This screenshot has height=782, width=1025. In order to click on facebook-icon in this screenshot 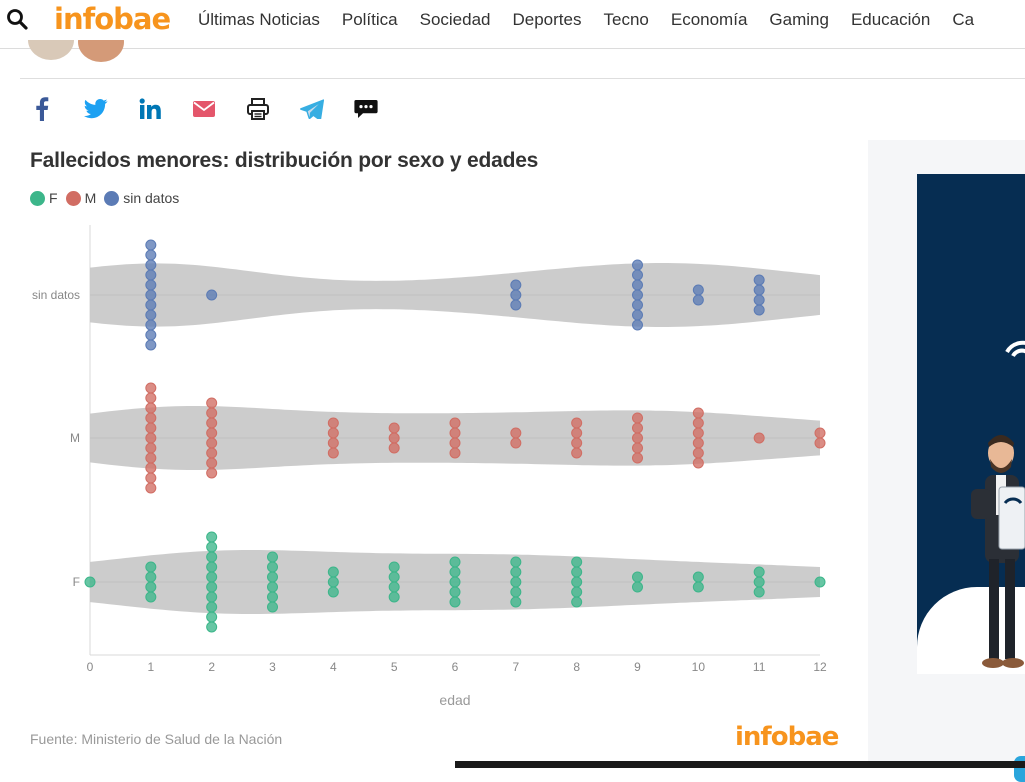, I will do `click(42, 109)`.